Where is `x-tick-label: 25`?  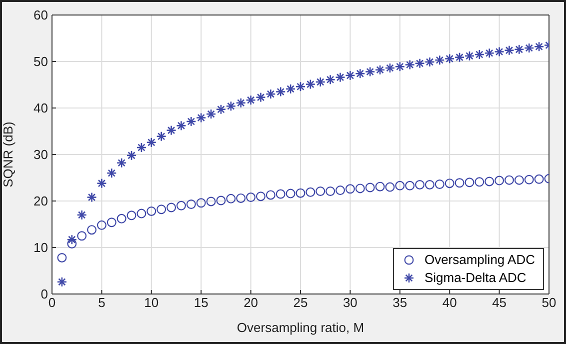
x-tick-label: 25 is located at coordinates (300, 302).